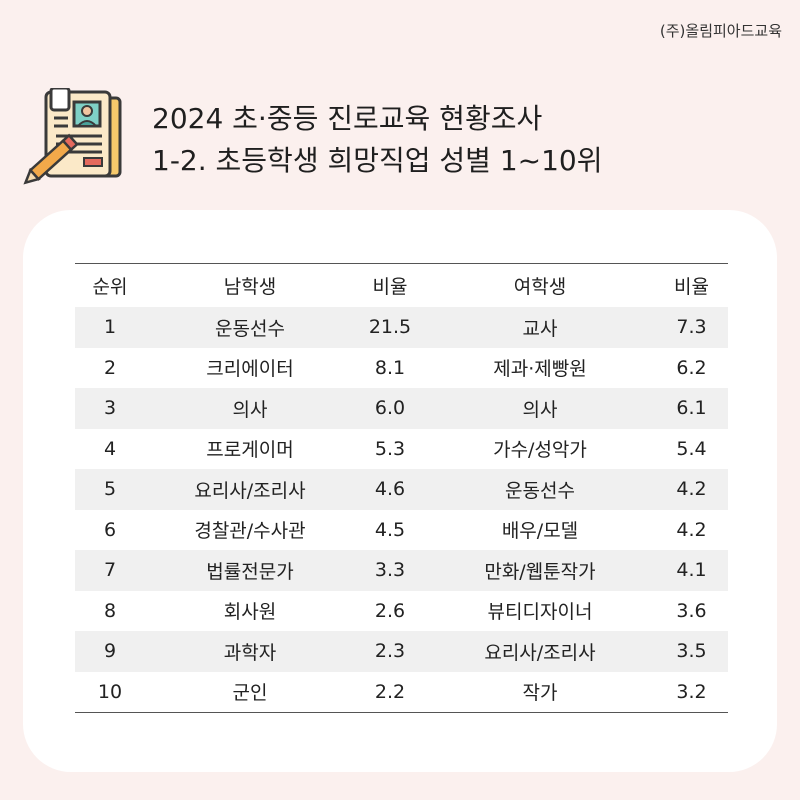 The width and height of the screenshot is (800, 800). I want to click on female-job-cell: 배우/모델, so click(540, 531).